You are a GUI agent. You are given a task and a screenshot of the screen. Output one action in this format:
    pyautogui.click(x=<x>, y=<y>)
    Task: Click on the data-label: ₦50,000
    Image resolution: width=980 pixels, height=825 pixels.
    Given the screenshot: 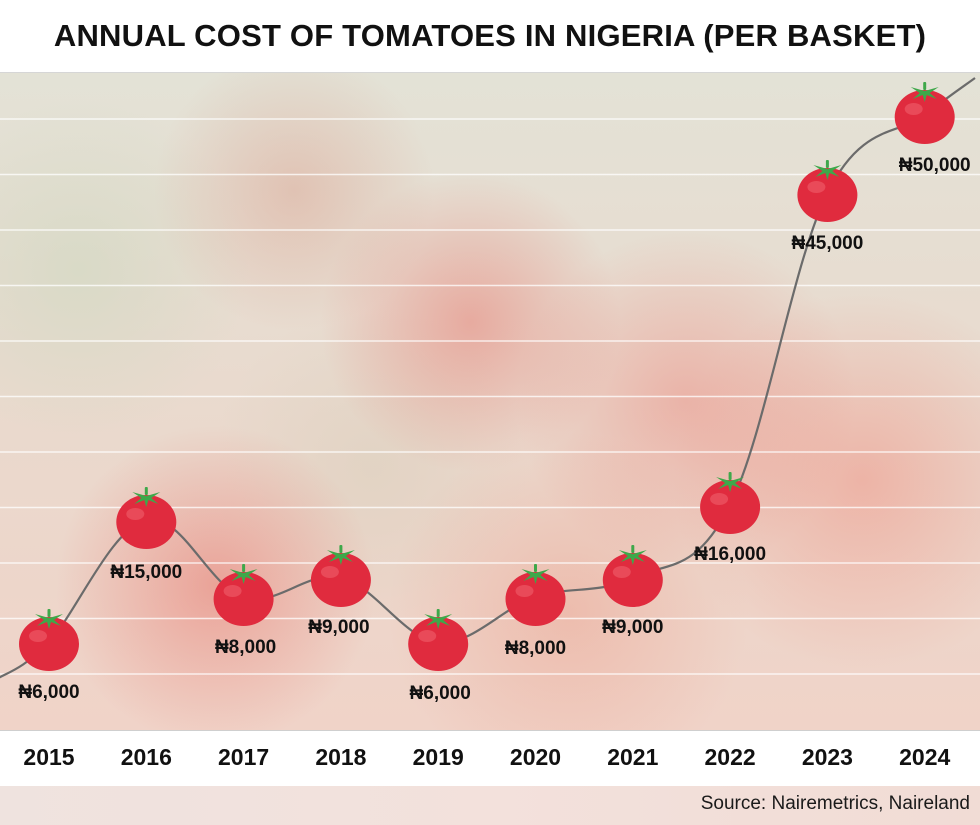 What is the action you would take?
    pyautogui.click(x=935, y=165)
    